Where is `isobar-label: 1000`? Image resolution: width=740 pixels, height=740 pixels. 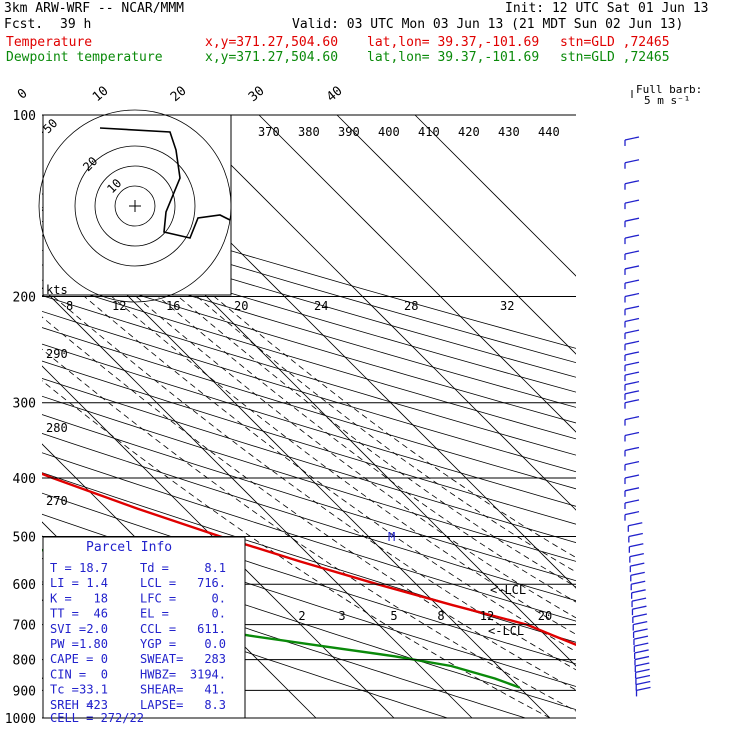 isobar-label: 1000 is located at coordinates (20, 719).